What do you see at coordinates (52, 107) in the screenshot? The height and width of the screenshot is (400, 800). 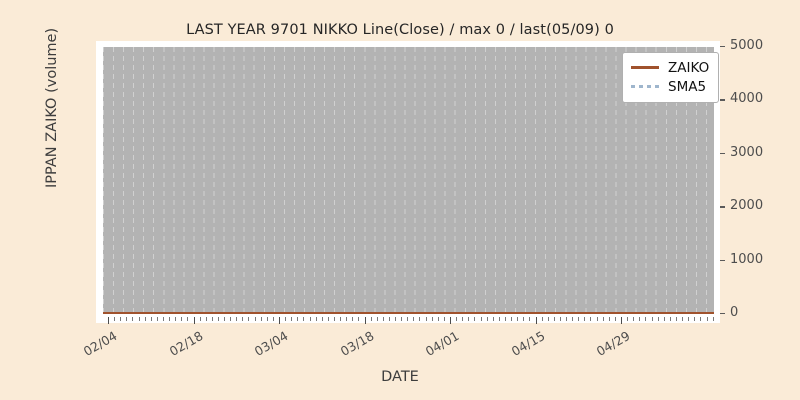 I see `y-axis-label: IPPAN ZAIKO (volume)` at bounding box center [52, 107].